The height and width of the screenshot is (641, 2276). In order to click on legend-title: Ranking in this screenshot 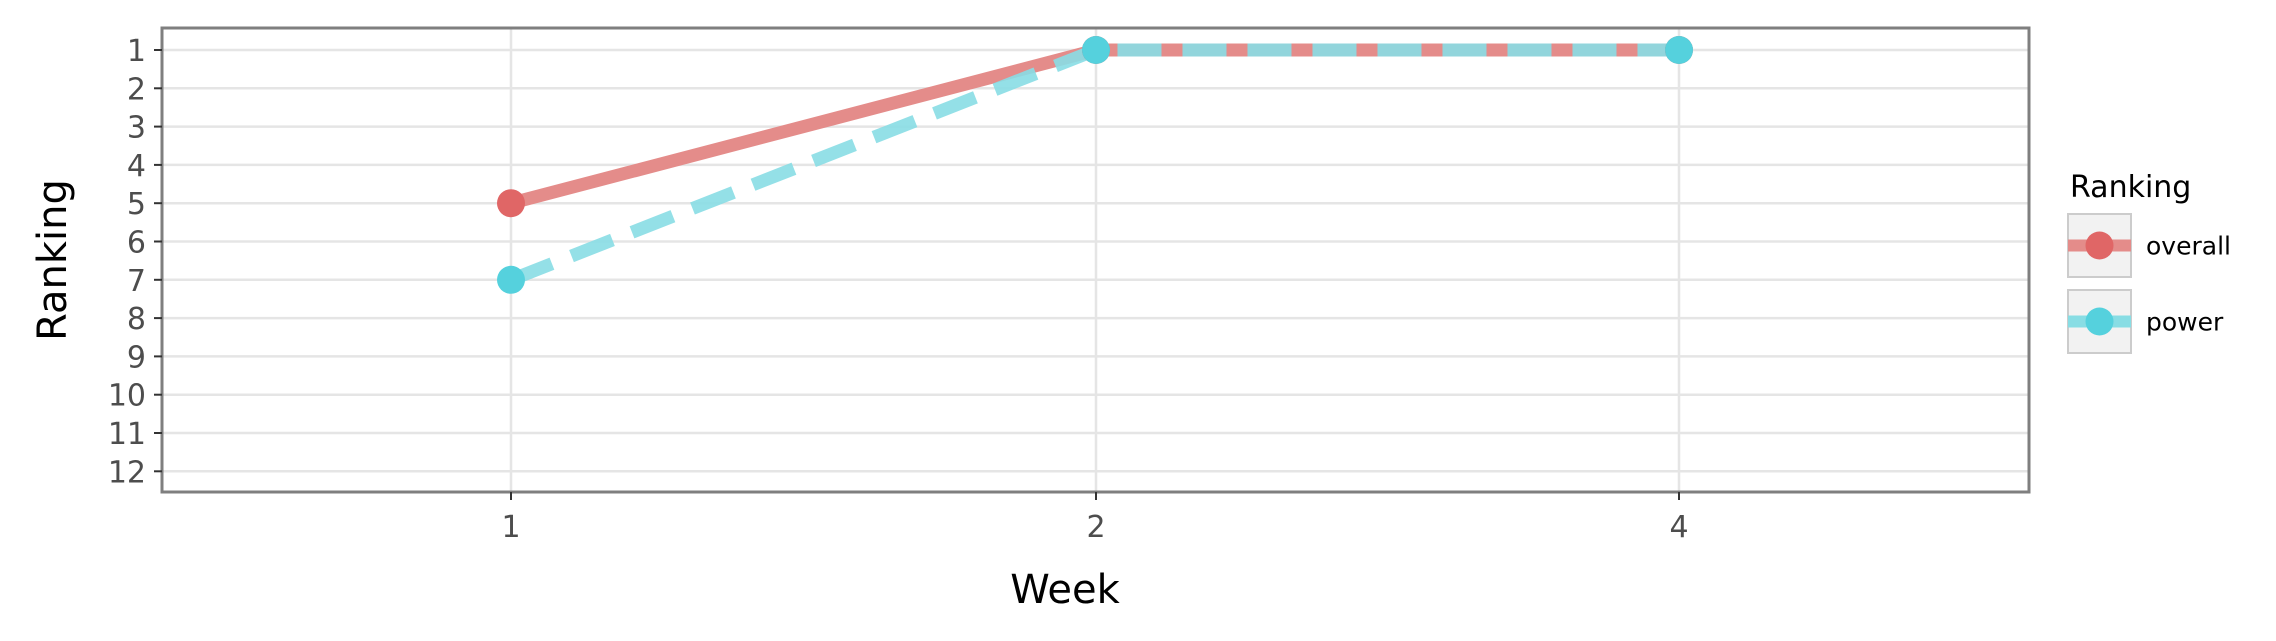, I will do `click(2130, 187)`.